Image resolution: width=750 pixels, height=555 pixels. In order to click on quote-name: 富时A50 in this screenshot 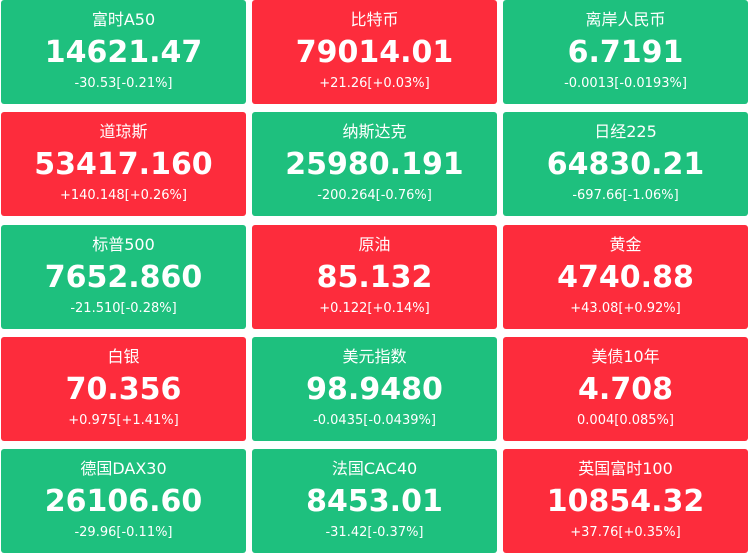, I will do `click(123, 19)`.